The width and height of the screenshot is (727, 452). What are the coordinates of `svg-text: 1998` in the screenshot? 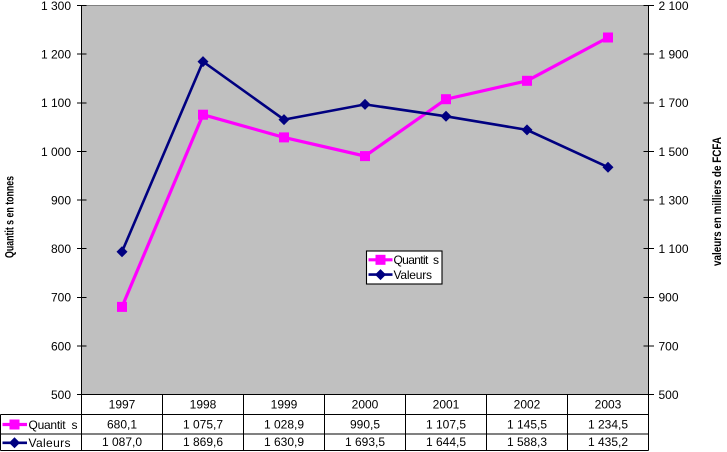 It's located at (203, 405).